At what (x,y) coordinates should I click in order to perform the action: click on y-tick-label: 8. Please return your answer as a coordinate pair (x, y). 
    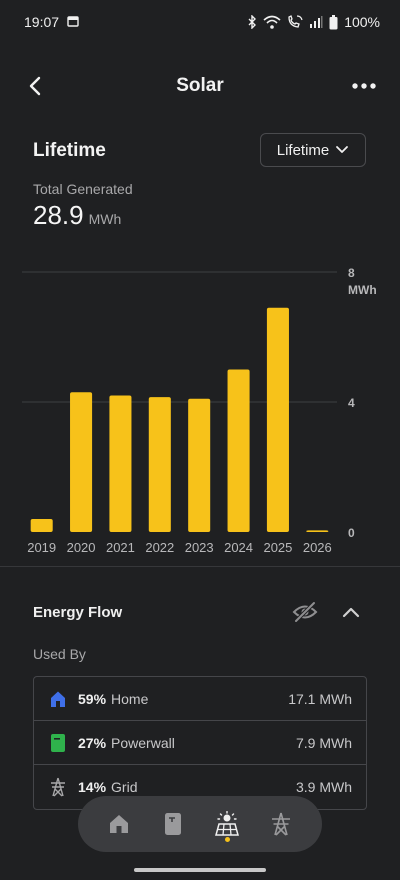
    Looking at the image, I should click on (351, 273).